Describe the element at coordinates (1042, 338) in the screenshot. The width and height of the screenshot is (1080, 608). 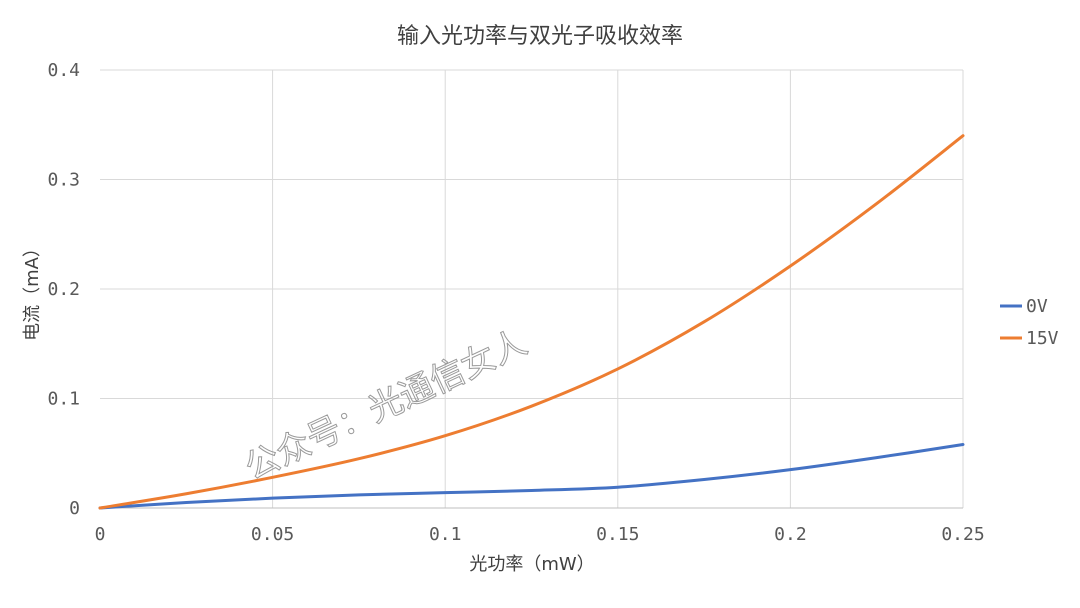
I see `legend-label: 15V` at that location.